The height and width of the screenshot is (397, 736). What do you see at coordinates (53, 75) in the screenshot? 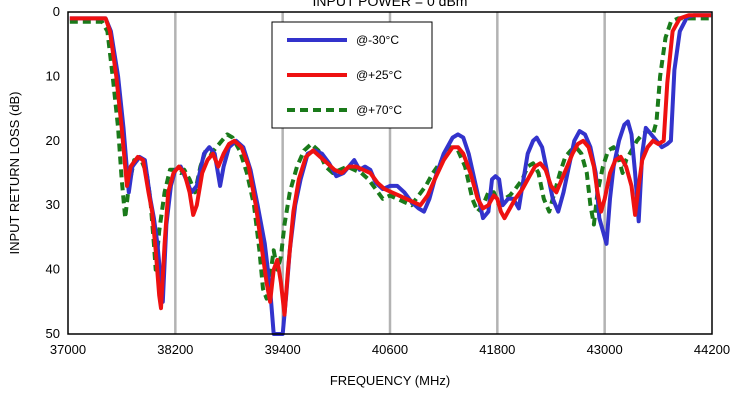
I see `y-tick-label: 10` at bounding box center [53, 75].